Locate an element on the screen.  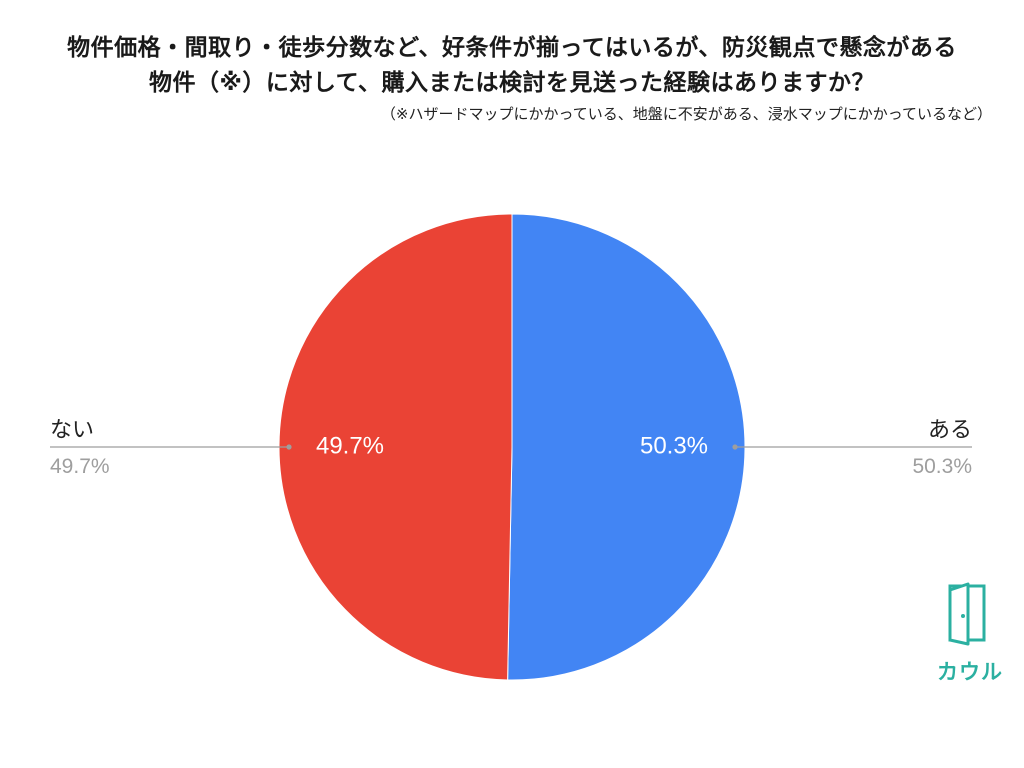
slice-category-label: ある is located at coordinates (950, 429).